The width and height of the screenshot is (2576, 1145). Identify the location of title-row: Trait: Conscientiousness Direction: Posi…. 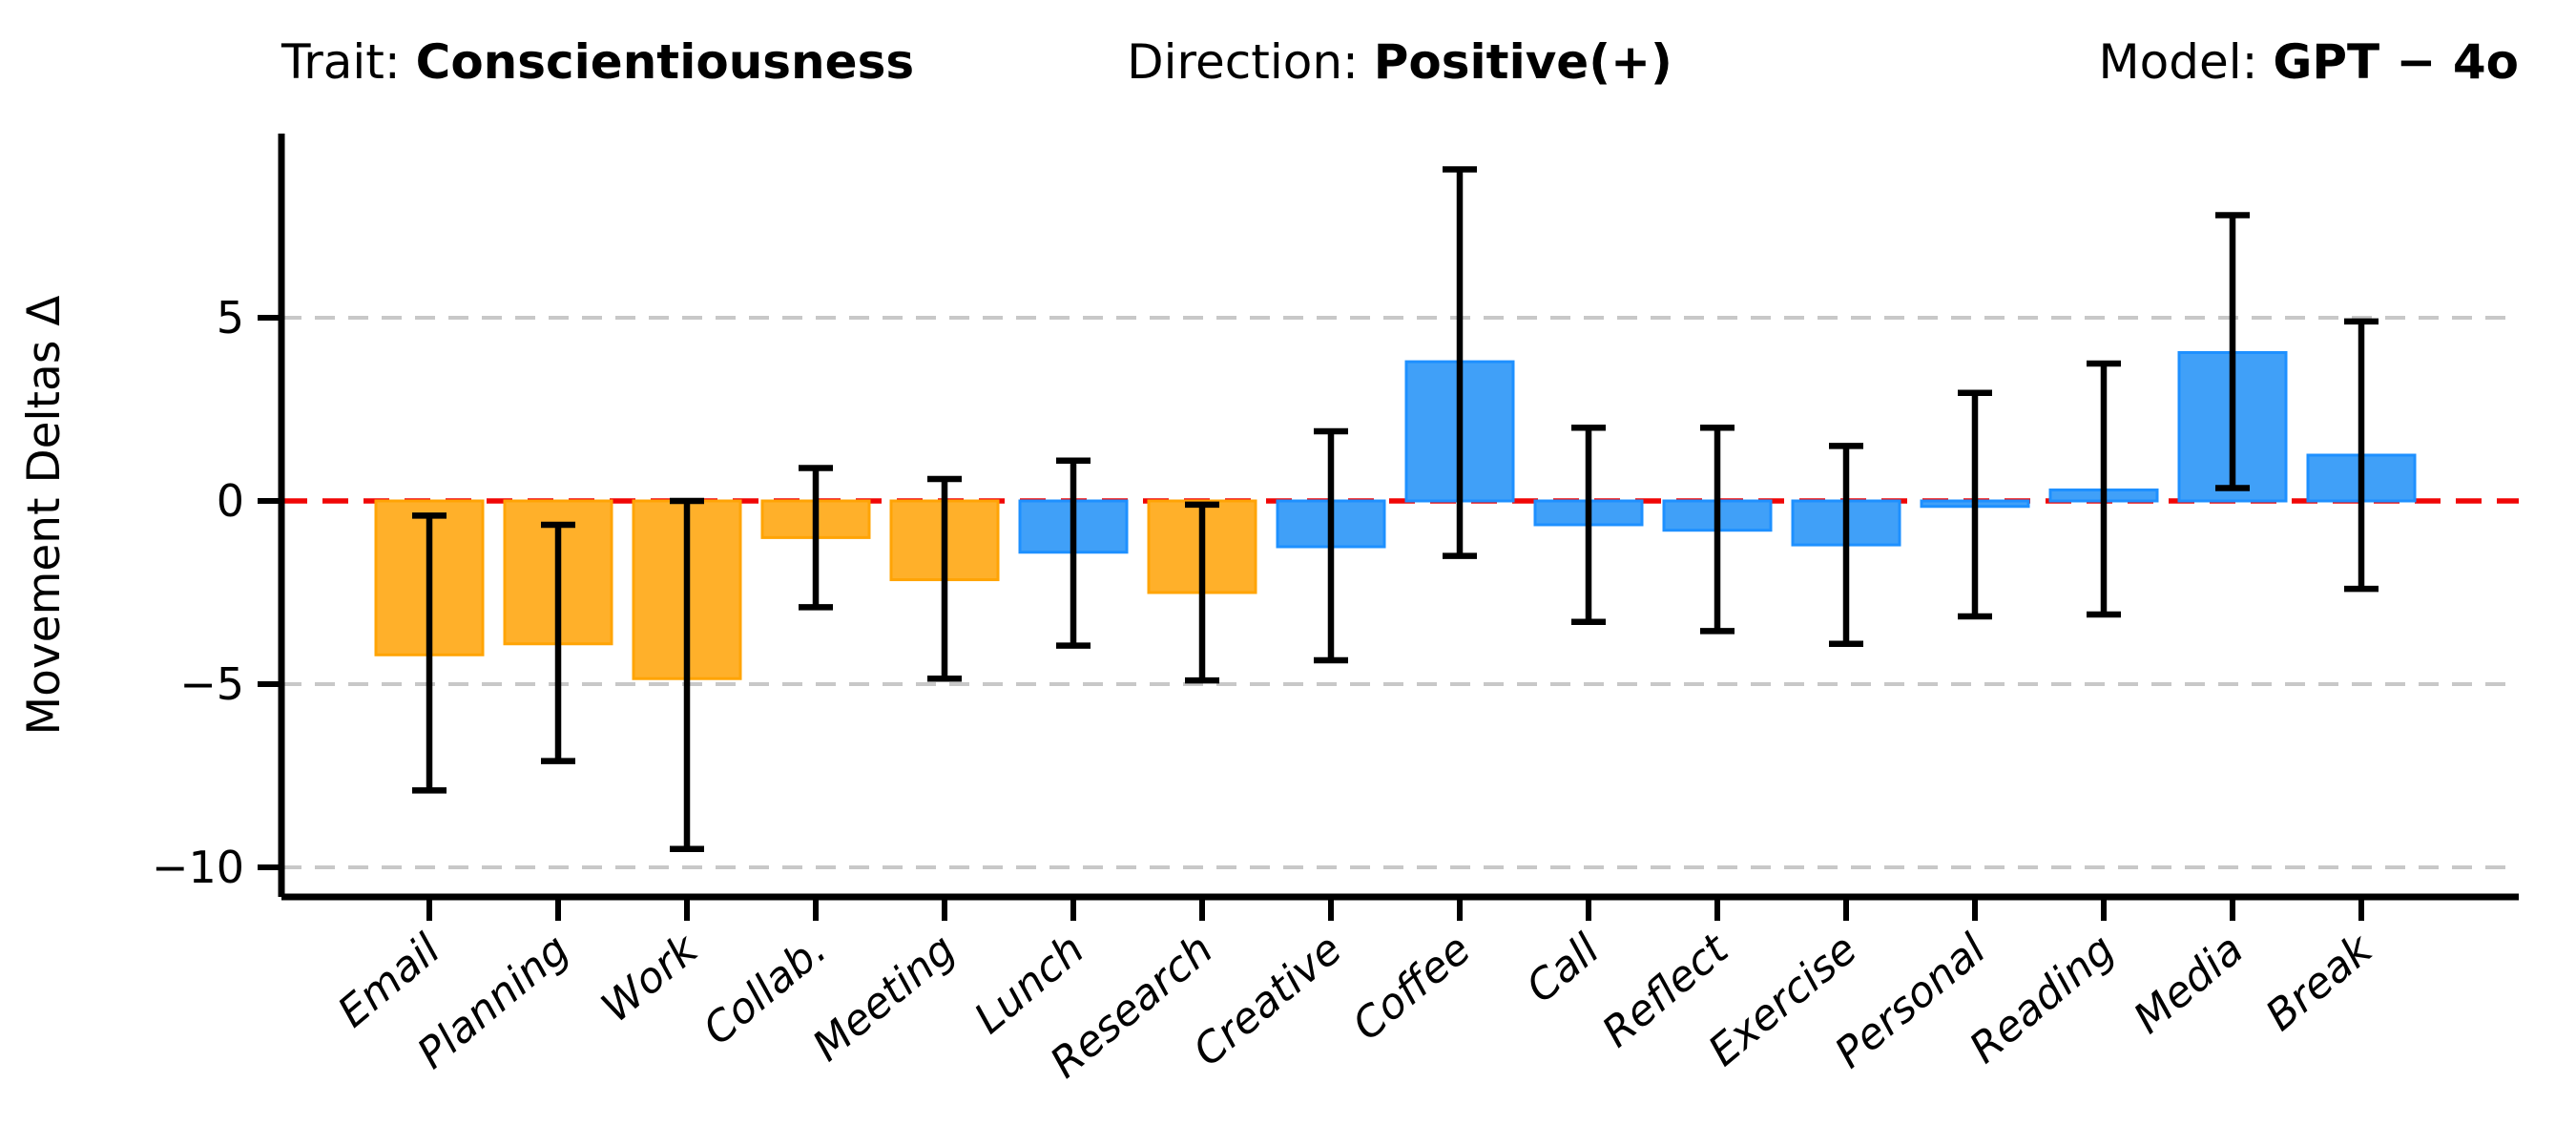
(1399, 62).